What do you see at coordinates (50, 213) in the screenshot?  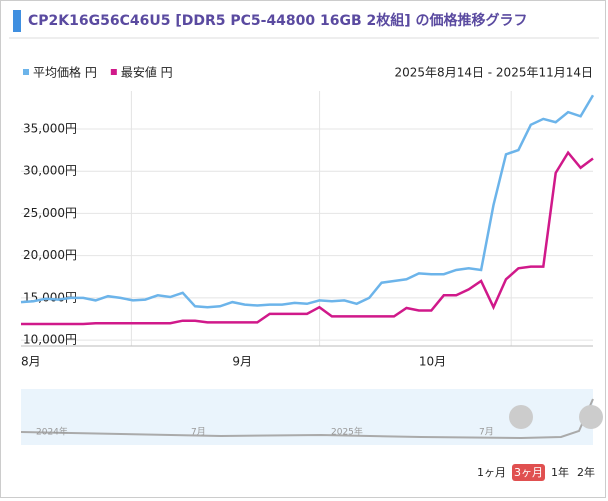 I see `y-tick-label: 25,000円` at bounding box center [50, 213].